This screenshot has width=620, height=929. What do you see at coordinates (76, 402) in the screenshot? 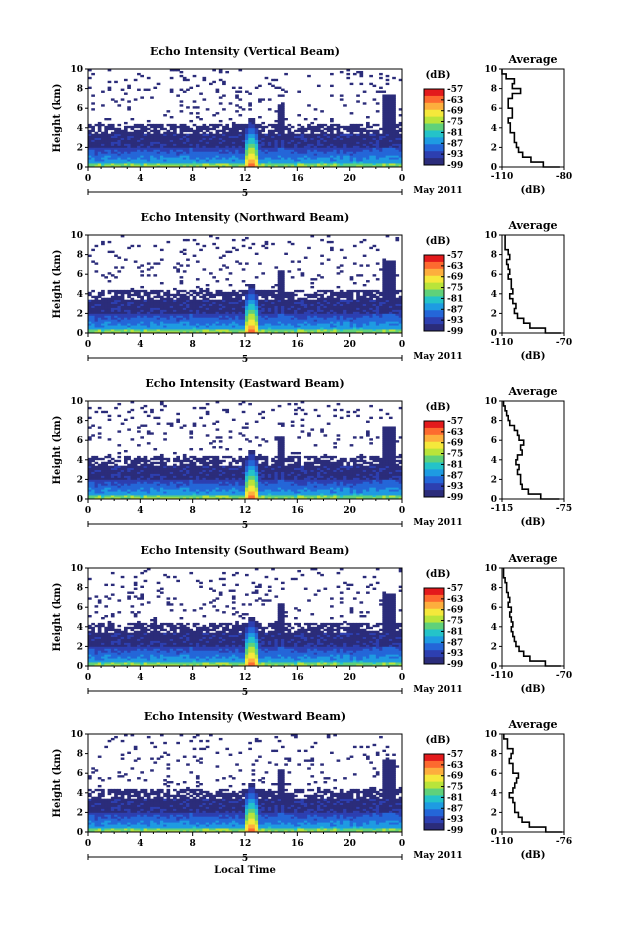
I see `y-tick-label: 10` at bounding box center [76, 402].